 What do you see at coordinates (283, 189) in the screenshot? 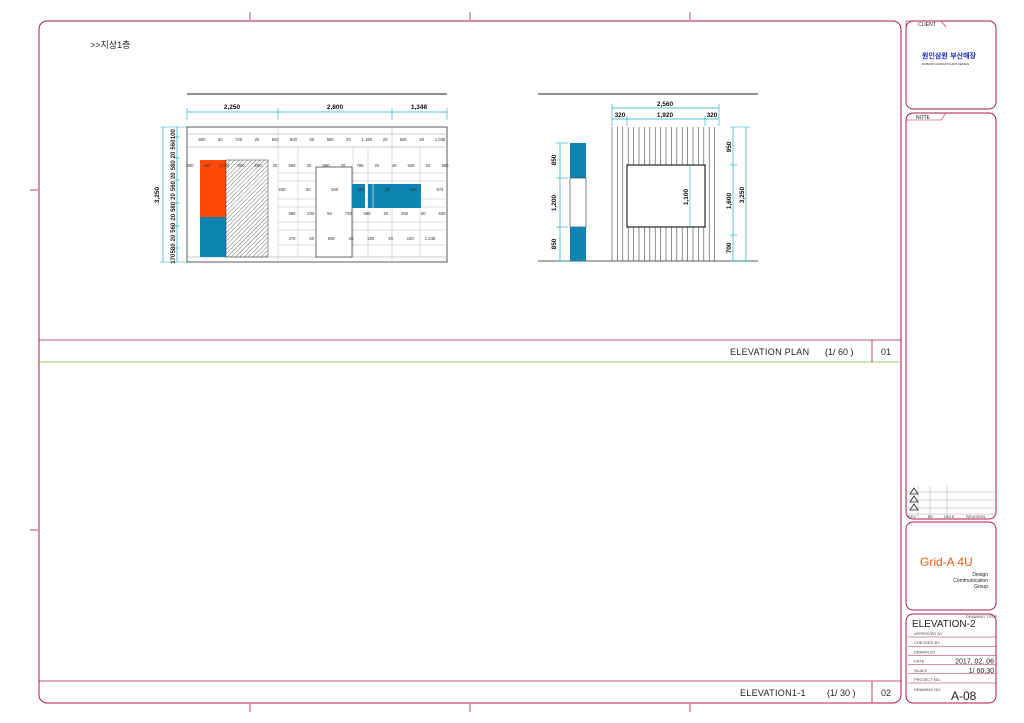
I see `front-dim-label: 230` at bounding box center [283, 189].